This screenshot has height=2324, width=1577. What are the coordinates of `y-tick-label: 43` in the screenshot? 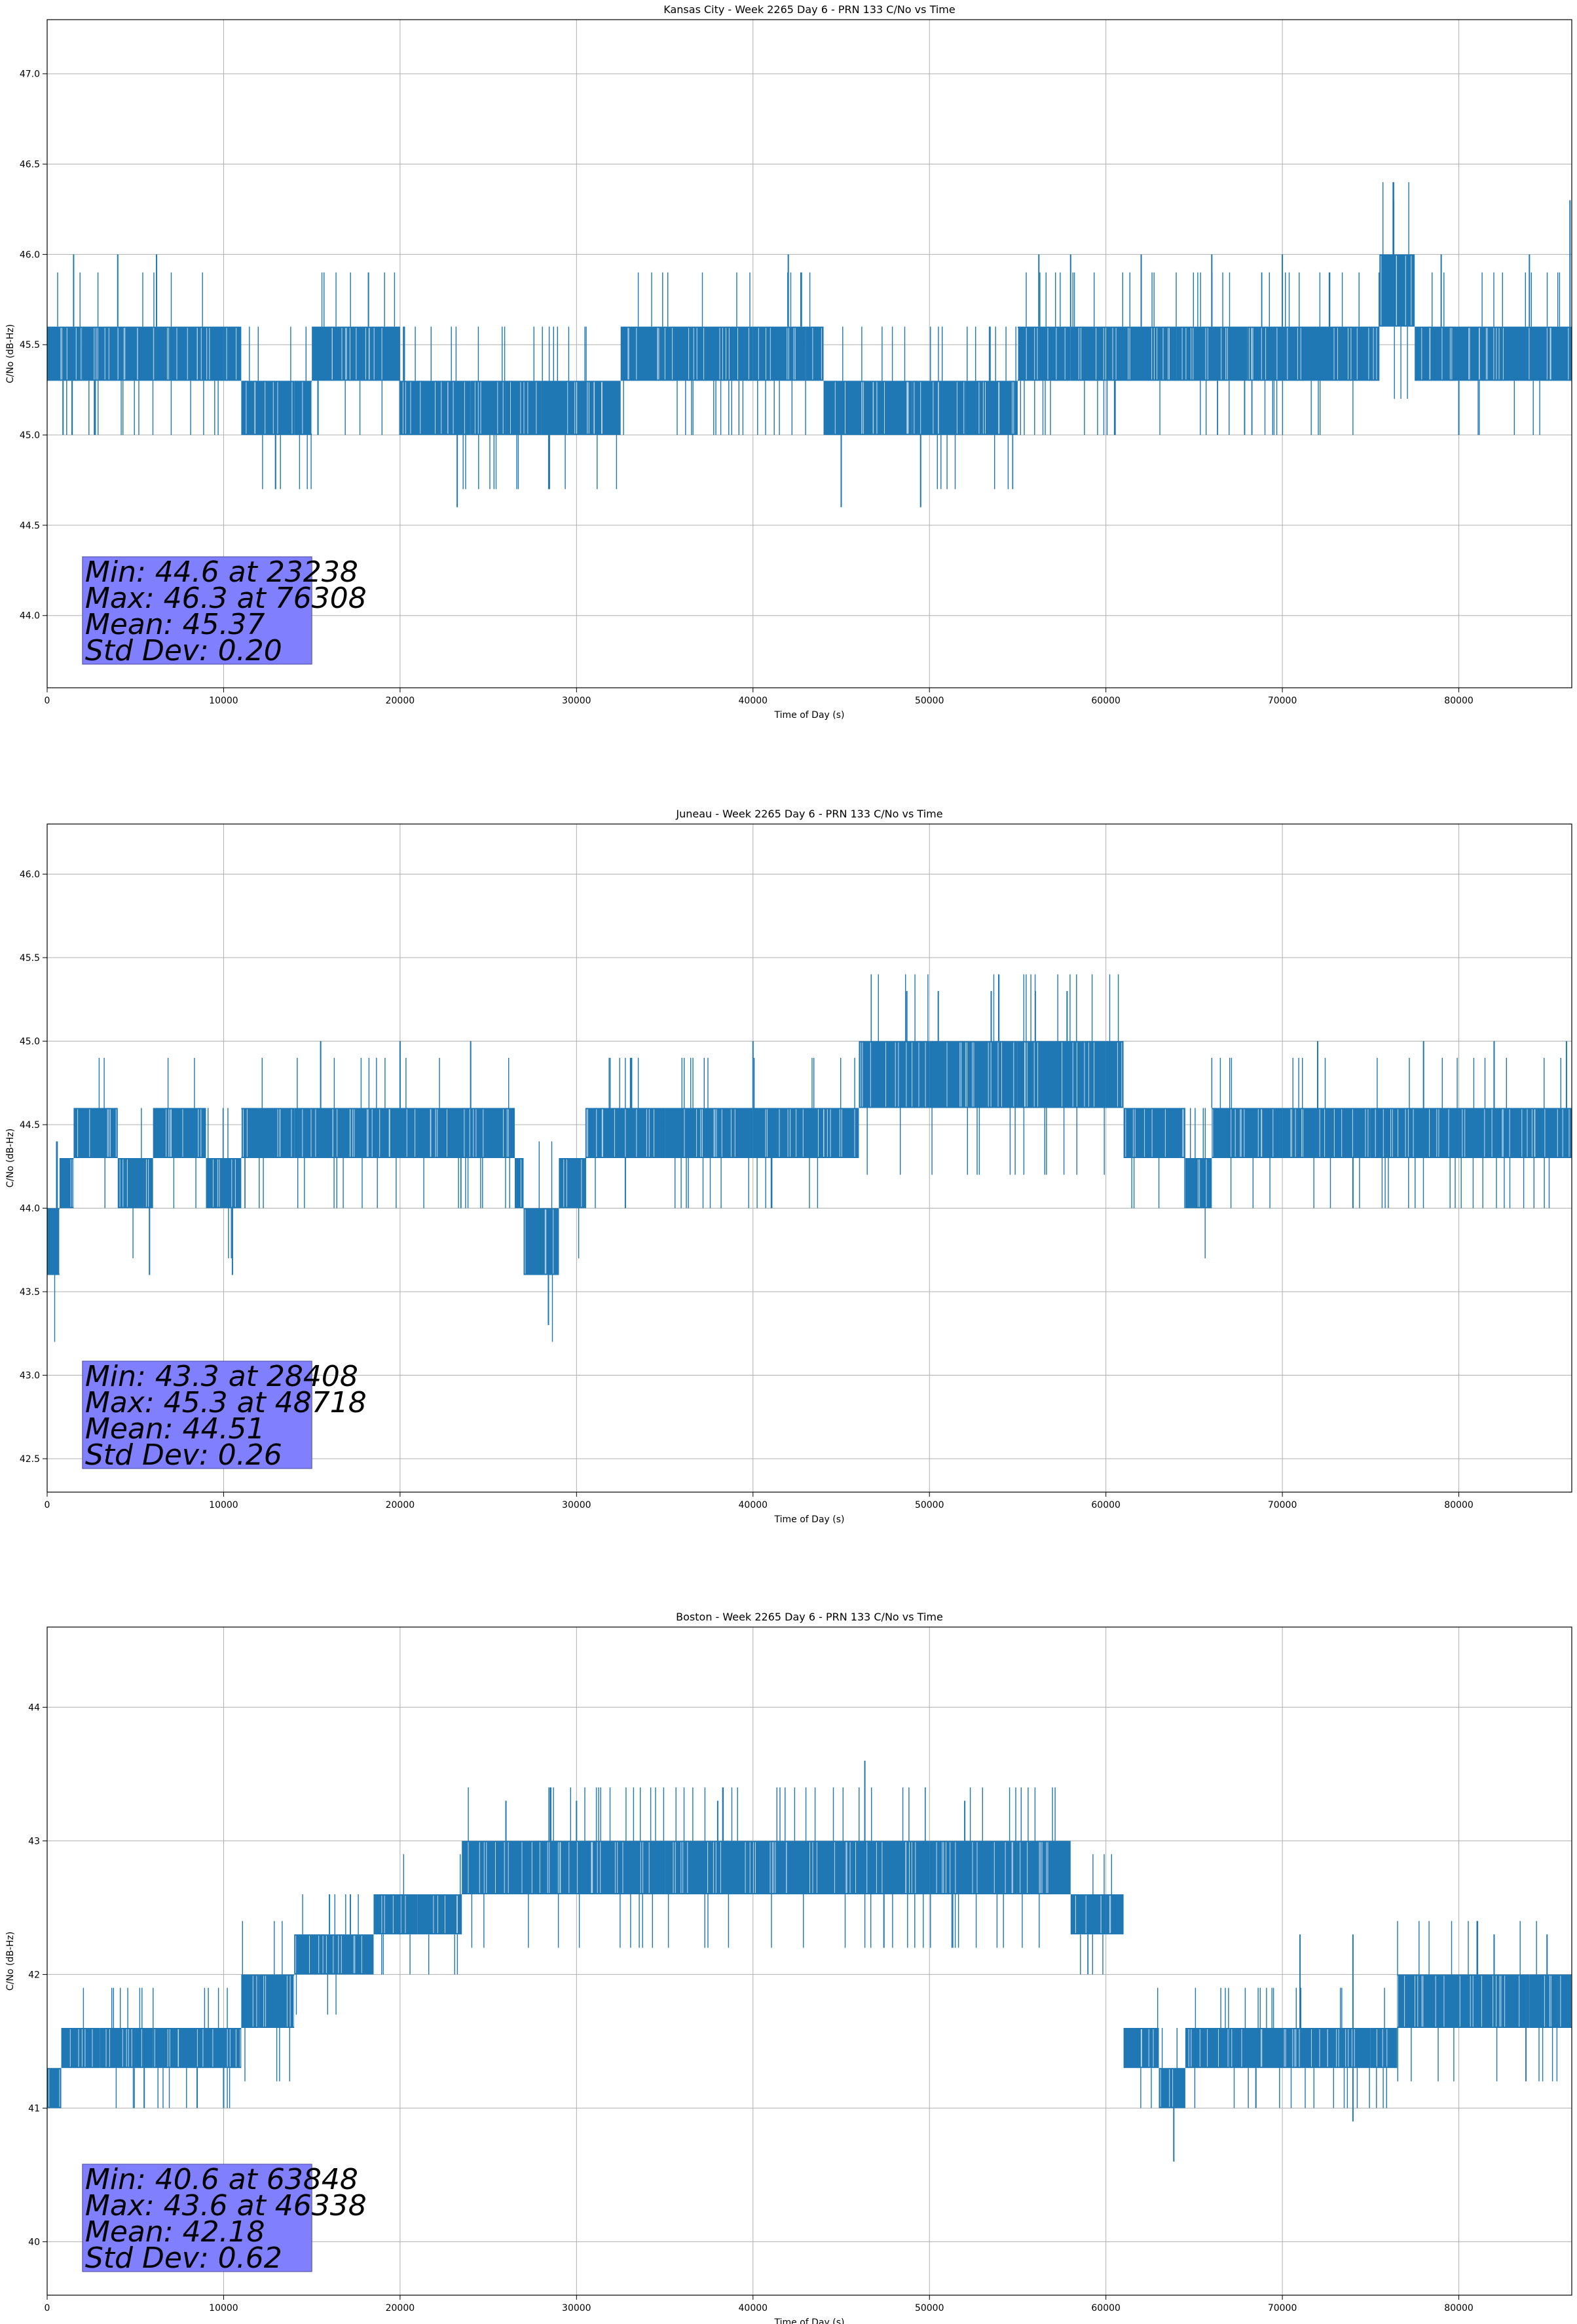 It's located at (34, 1841).